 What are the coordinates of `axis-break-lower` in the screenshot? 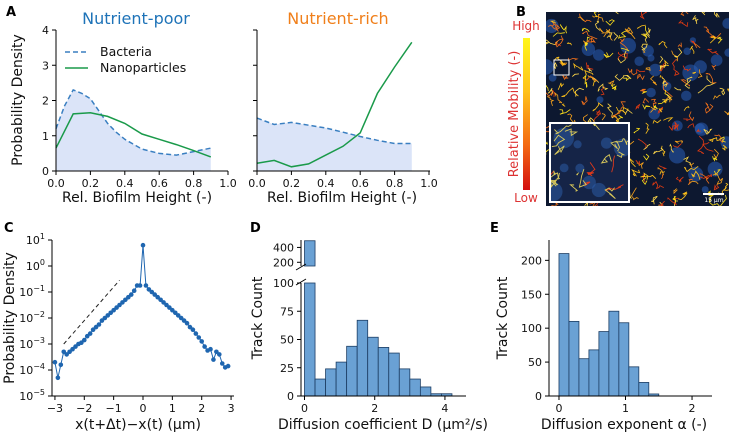 It's located at (301, 282).